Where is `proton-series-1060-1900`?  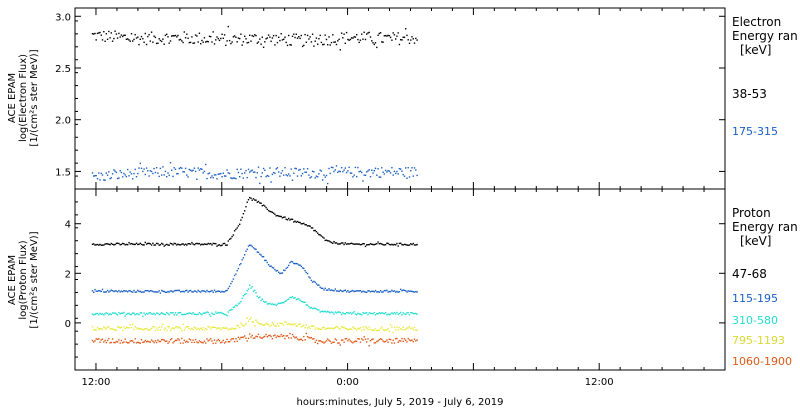 proton-series-1060-1900 is located at coordinates (254, 339).